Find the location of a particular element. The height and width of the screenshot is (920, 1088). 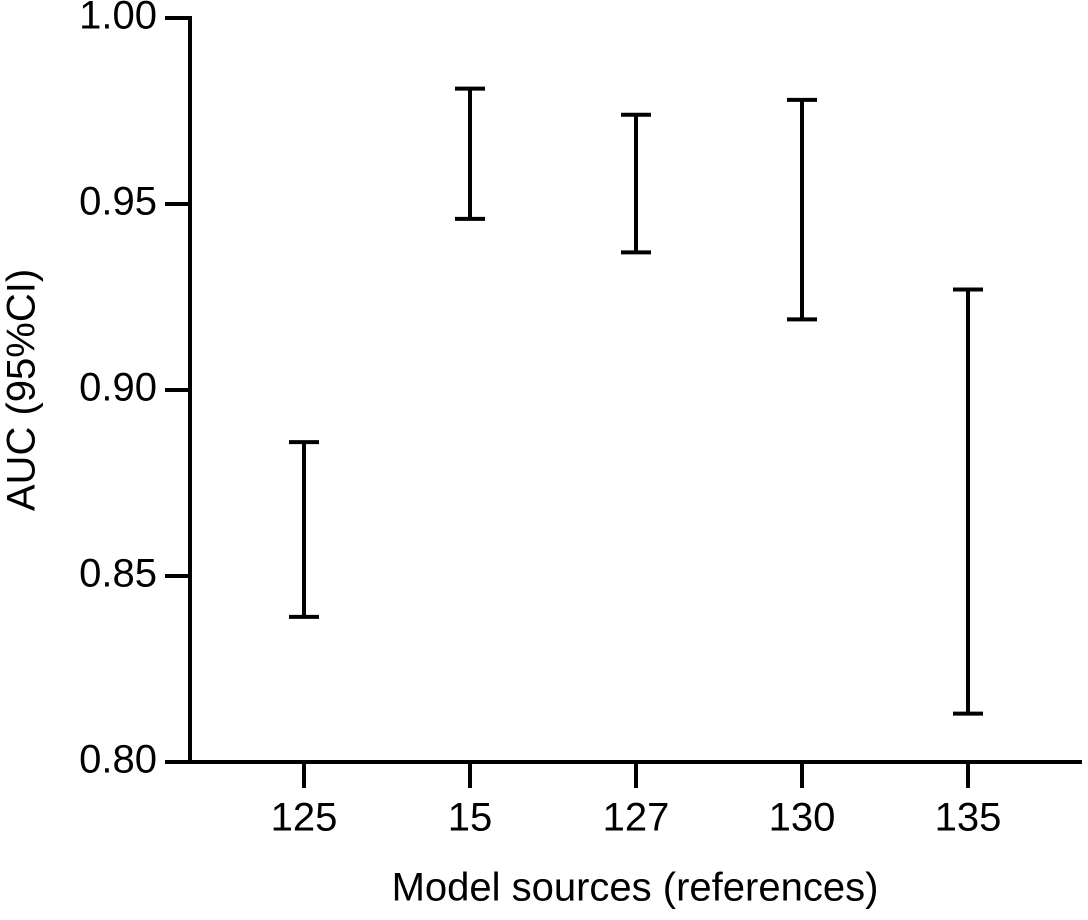

x-tick-label: 127 is located at coordinates (636, 818).